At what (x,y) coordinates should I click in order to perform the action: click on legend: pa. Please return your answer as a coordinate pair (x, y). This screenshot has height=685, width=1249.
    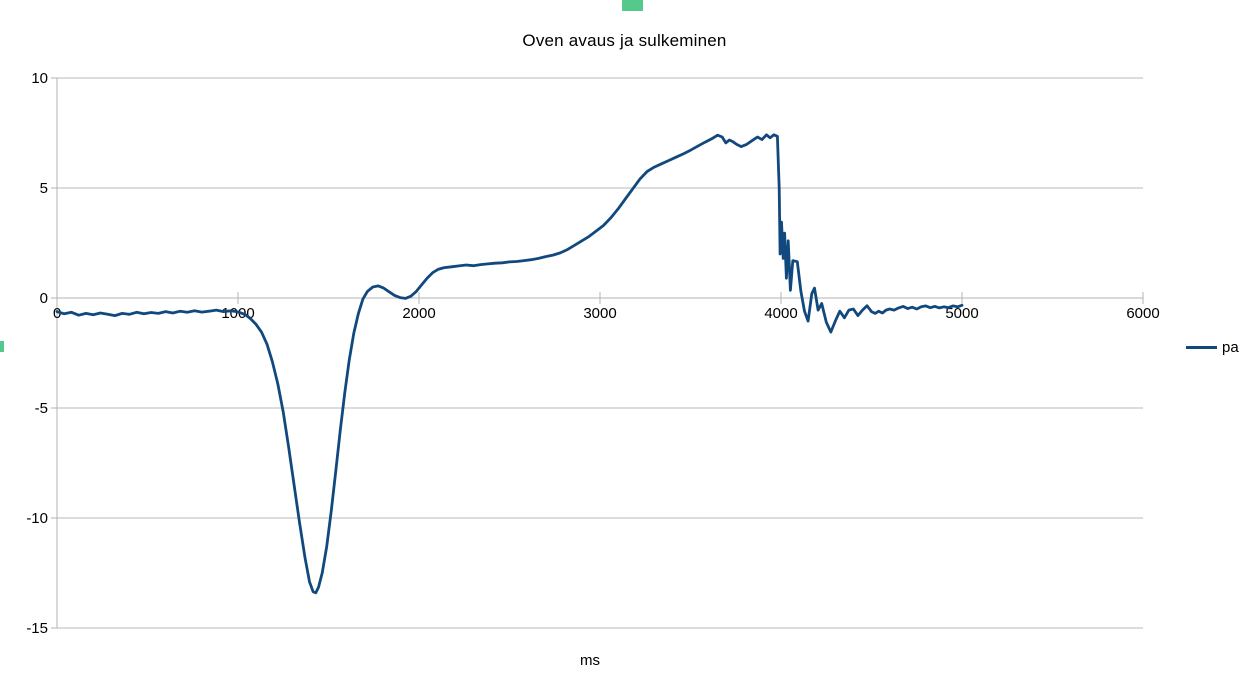
    Looking at the image, I should click on (1212, 347).